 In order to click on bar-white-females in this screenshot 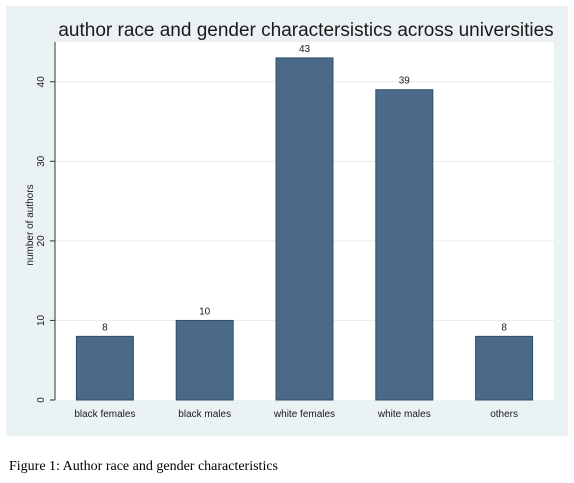, I will do `click(304, 229)`.